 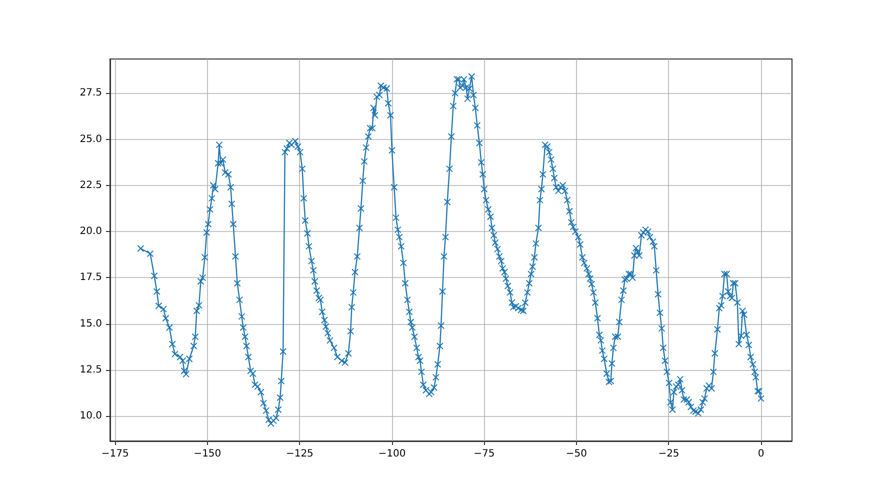 I want to click on x-tick-label: −50, so click(x=577, y=454).